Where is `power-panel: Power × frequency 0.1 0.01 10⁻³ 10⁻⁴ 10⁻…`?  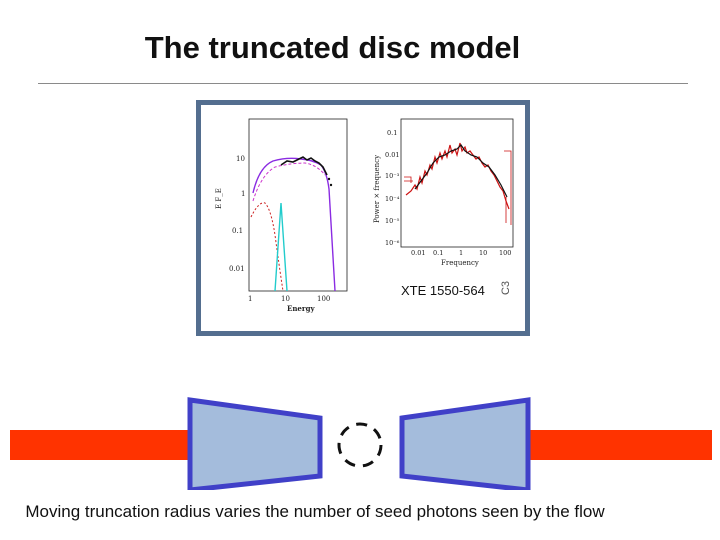
power-panel: Power × frequency 0.1 0.01 10⁻³ 10⁻⁴ 10⁻… is located at coordinates (443, 192).